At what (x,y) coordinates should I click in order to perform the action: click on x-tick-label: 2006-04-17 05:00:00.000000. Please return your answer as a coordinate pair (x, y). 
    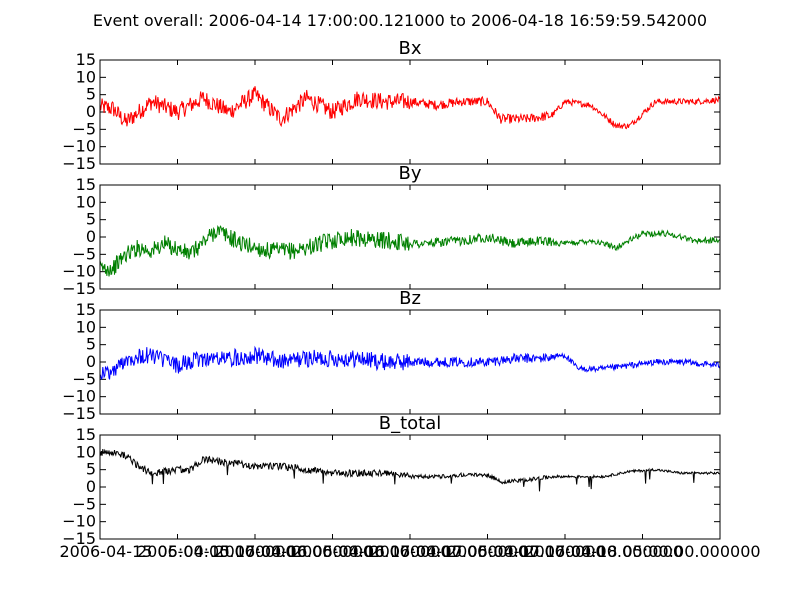
    Looking at the image, I should click on (487, 551).